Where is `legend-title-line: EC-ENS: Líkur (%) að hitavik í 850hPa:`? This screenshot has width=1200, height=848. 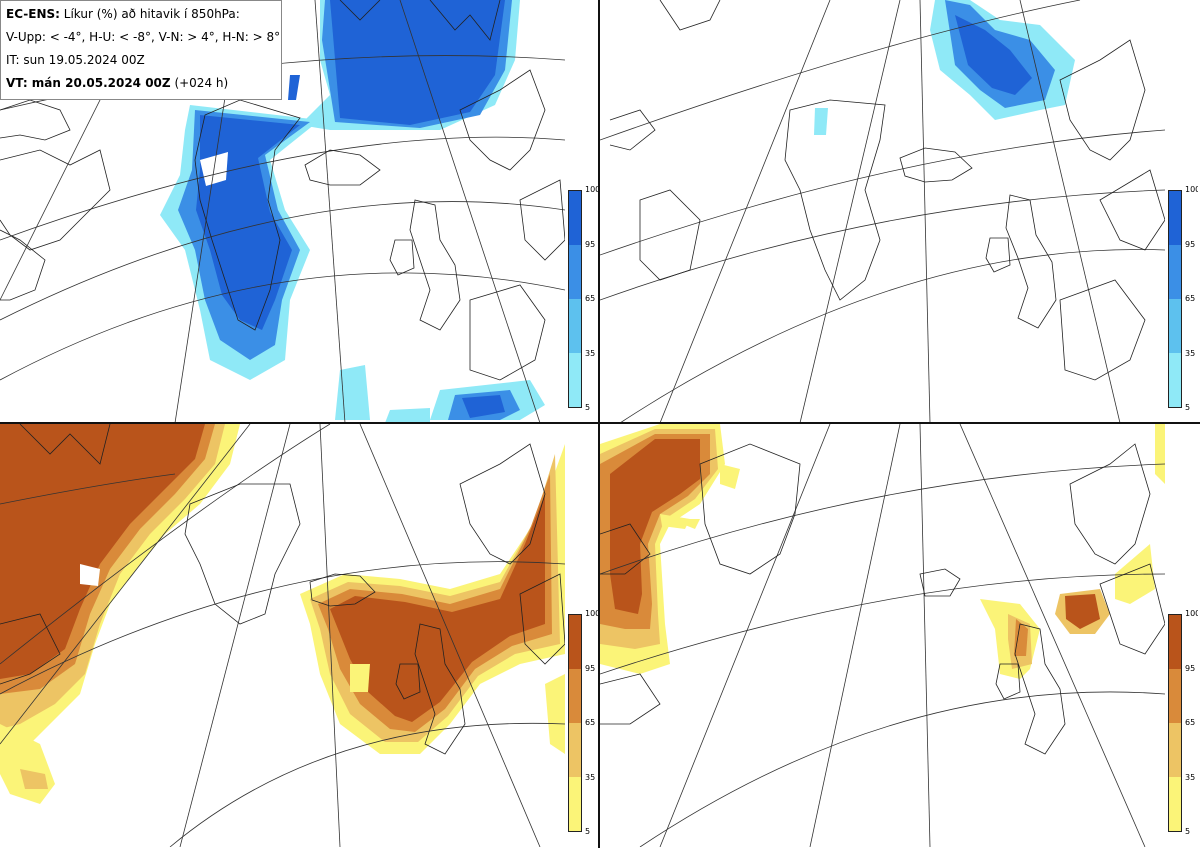 legend-title-line: EC-ENS: Líkur (%) að hitavik í 850hPa: is located at coordinates (141, 16).